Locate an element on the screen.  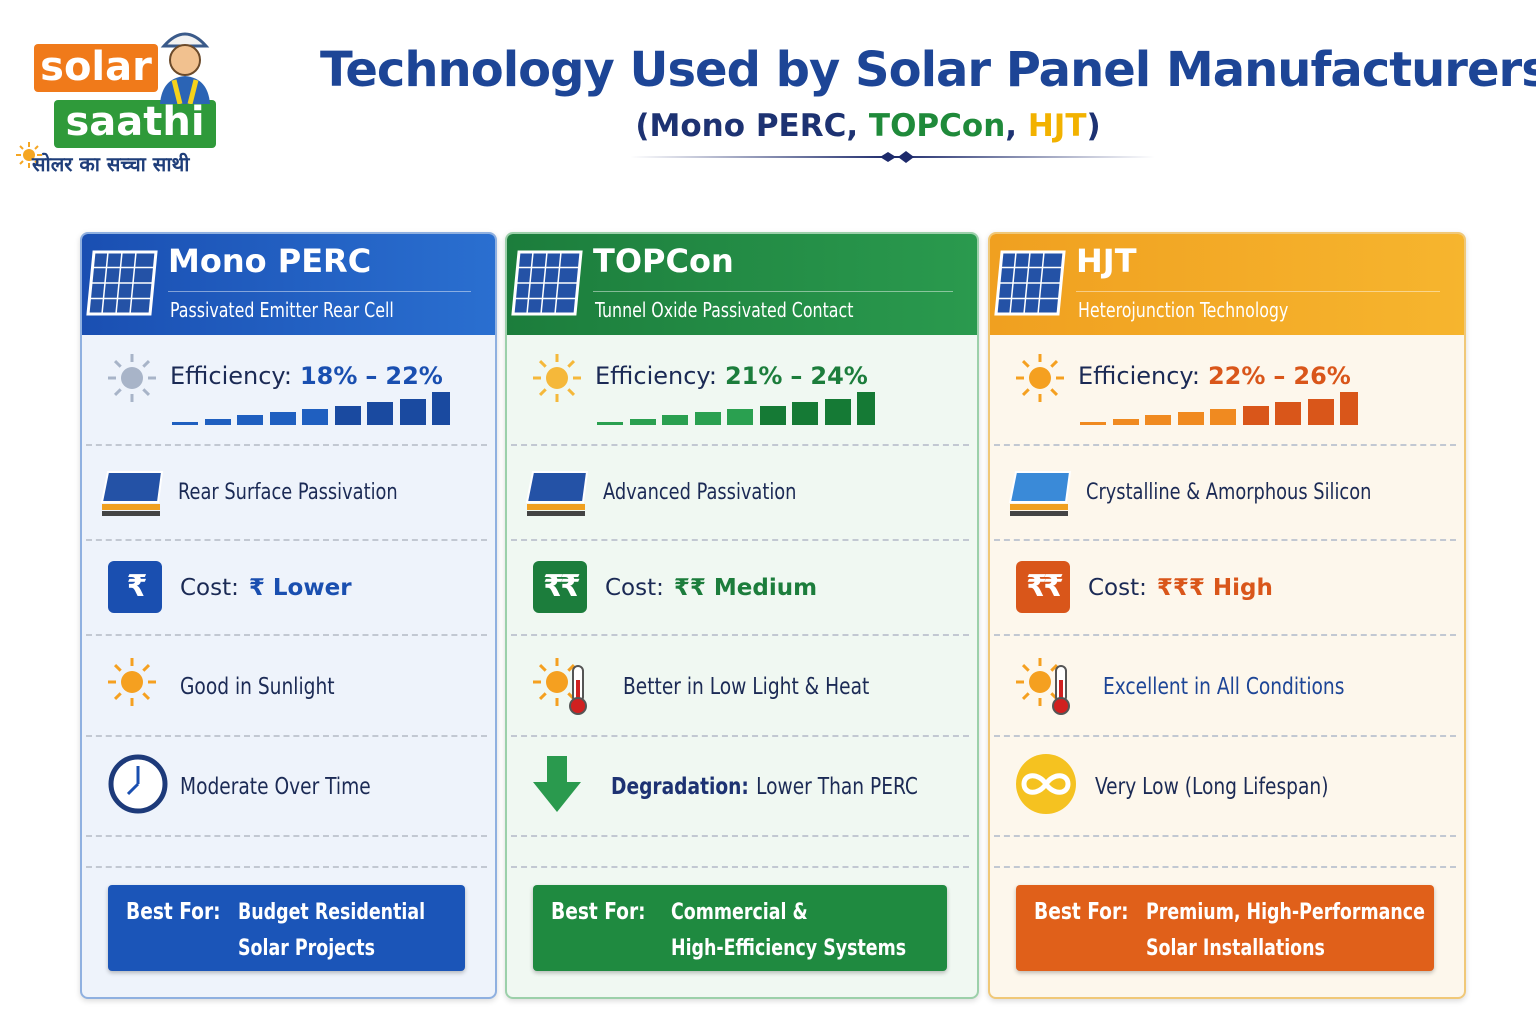
durability-value: Moderate Over Time is located at coordinates (275, 787).